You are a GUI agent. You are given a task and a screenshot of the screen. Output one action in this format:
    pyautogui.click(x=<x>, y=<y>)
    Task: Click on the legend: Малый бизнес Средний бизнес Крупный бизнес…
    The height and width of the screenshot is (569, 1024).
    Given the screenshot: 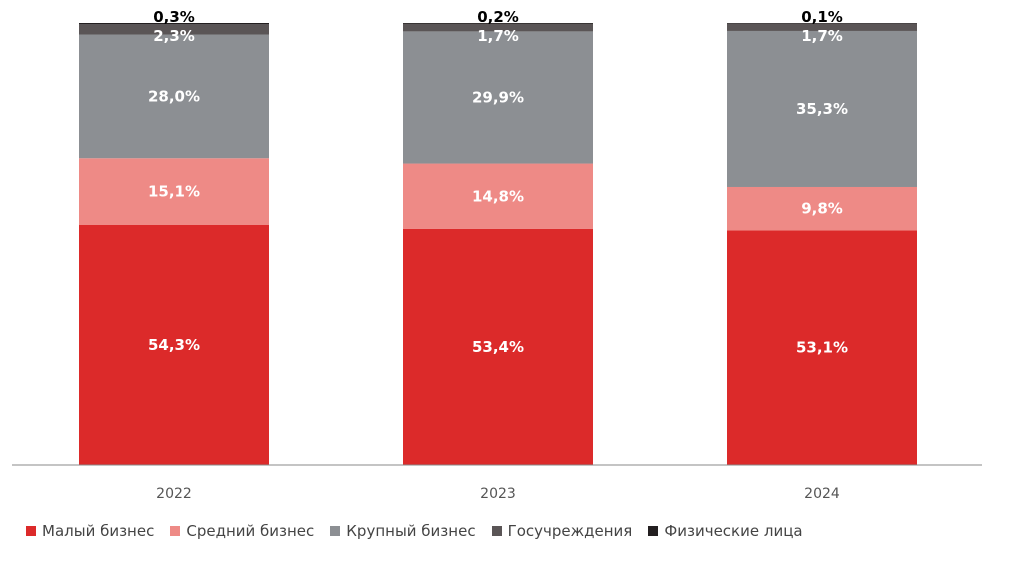 What is the action you would take?
    pyautogui.click(x=422, y=531)
    